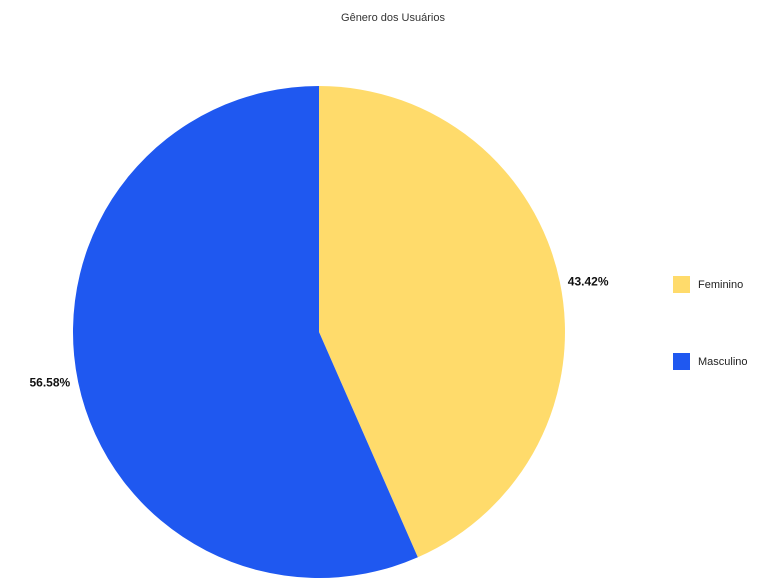 Image resolution: width=762 pixels, height=578 pixels. I want to click on legend-swatch-masculino, so click(681, 361).